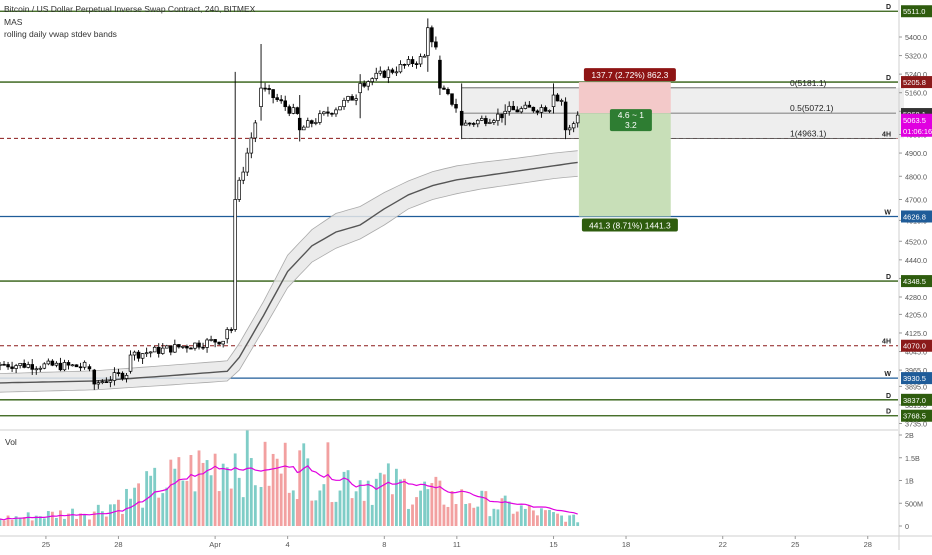 This screenshot has height=555, width=932. I want to click on vol-tick-label: 1.5B, so click(912, 458).